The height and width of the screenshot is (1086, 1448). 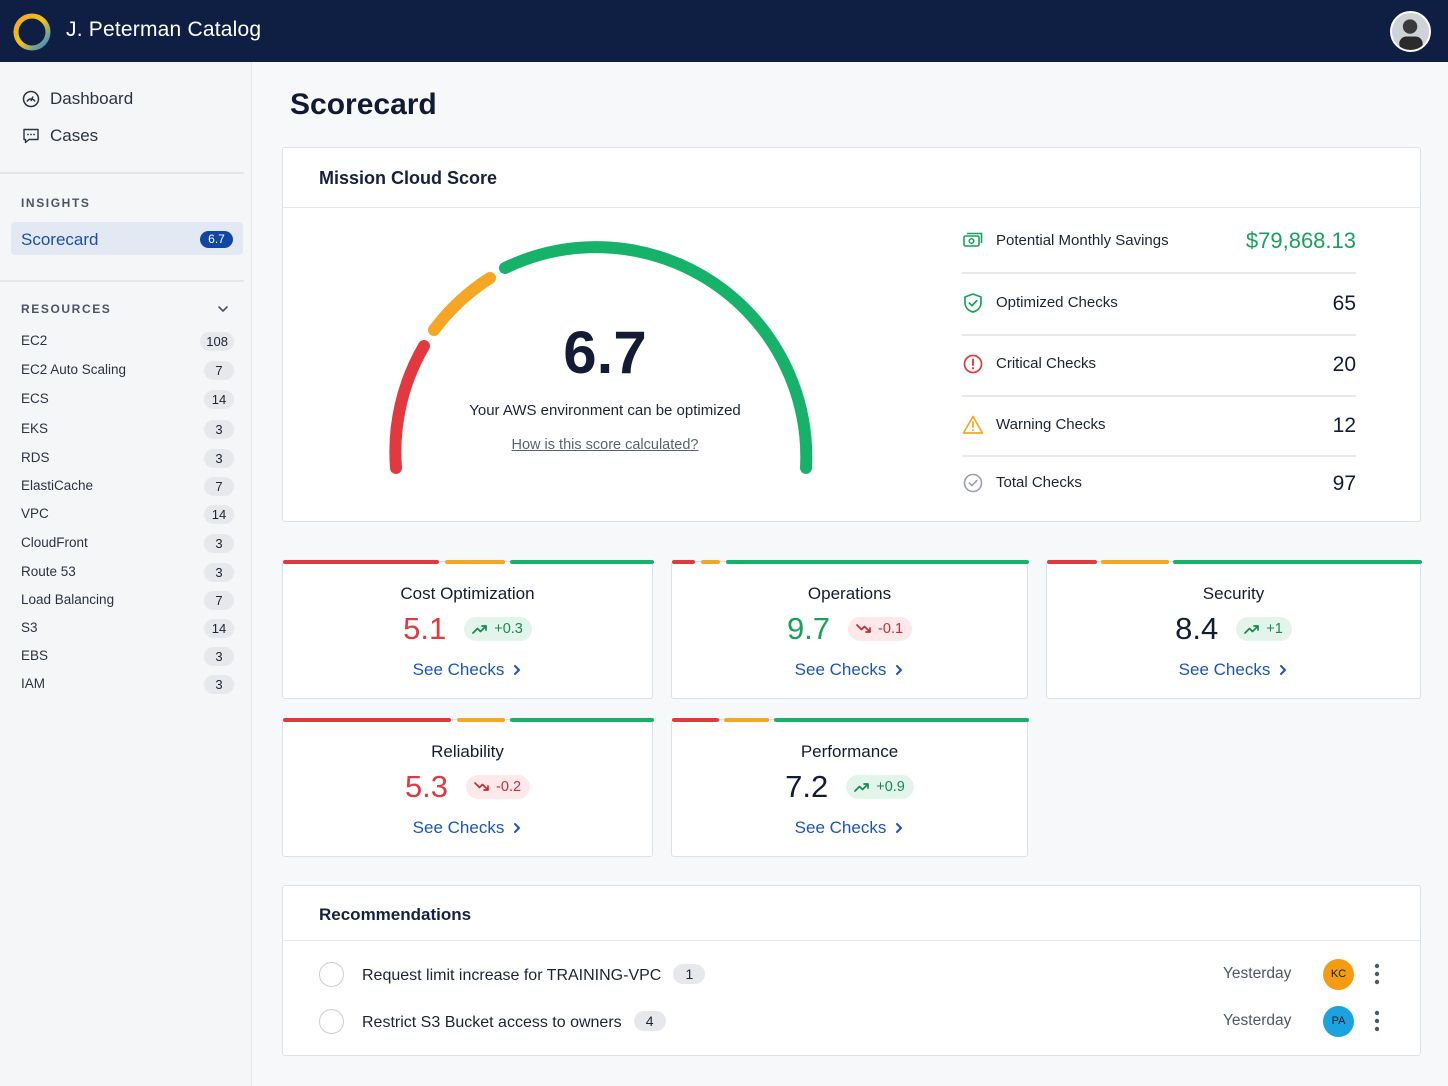 I want to click on gauge-message: Your AWS environment can be optimized, so click(x=605, y=410).